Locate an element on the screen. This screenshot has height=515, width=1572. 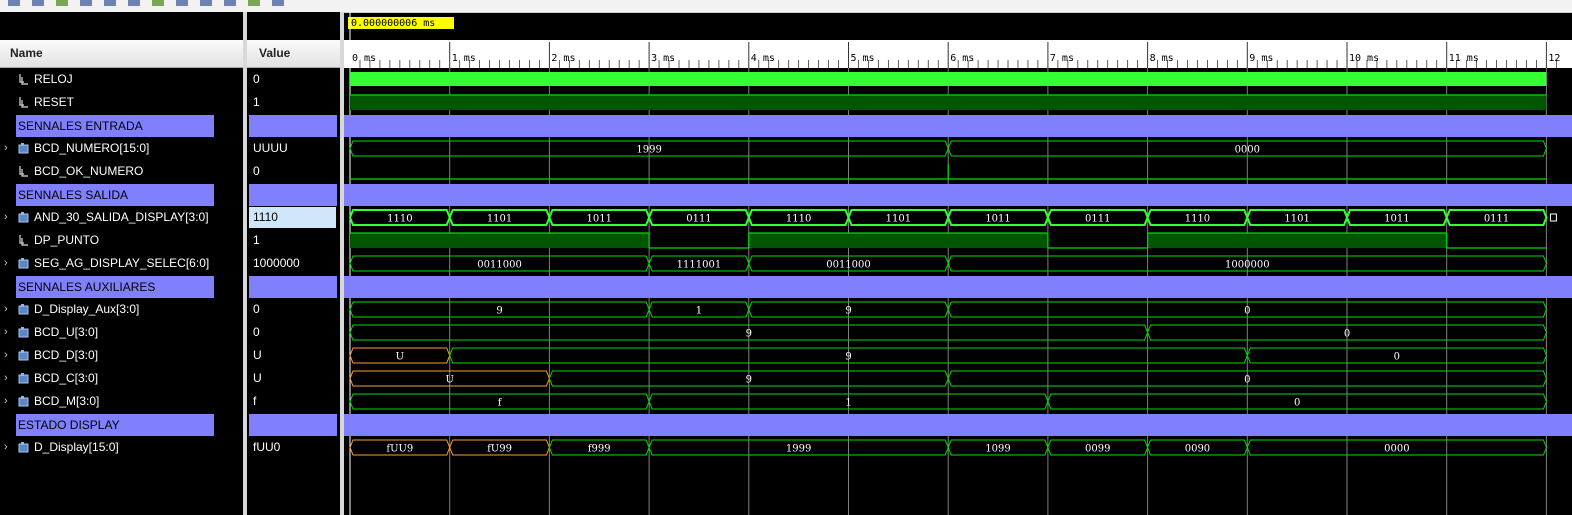
signal-value: 1000000 is located at coordinates (276, 263).